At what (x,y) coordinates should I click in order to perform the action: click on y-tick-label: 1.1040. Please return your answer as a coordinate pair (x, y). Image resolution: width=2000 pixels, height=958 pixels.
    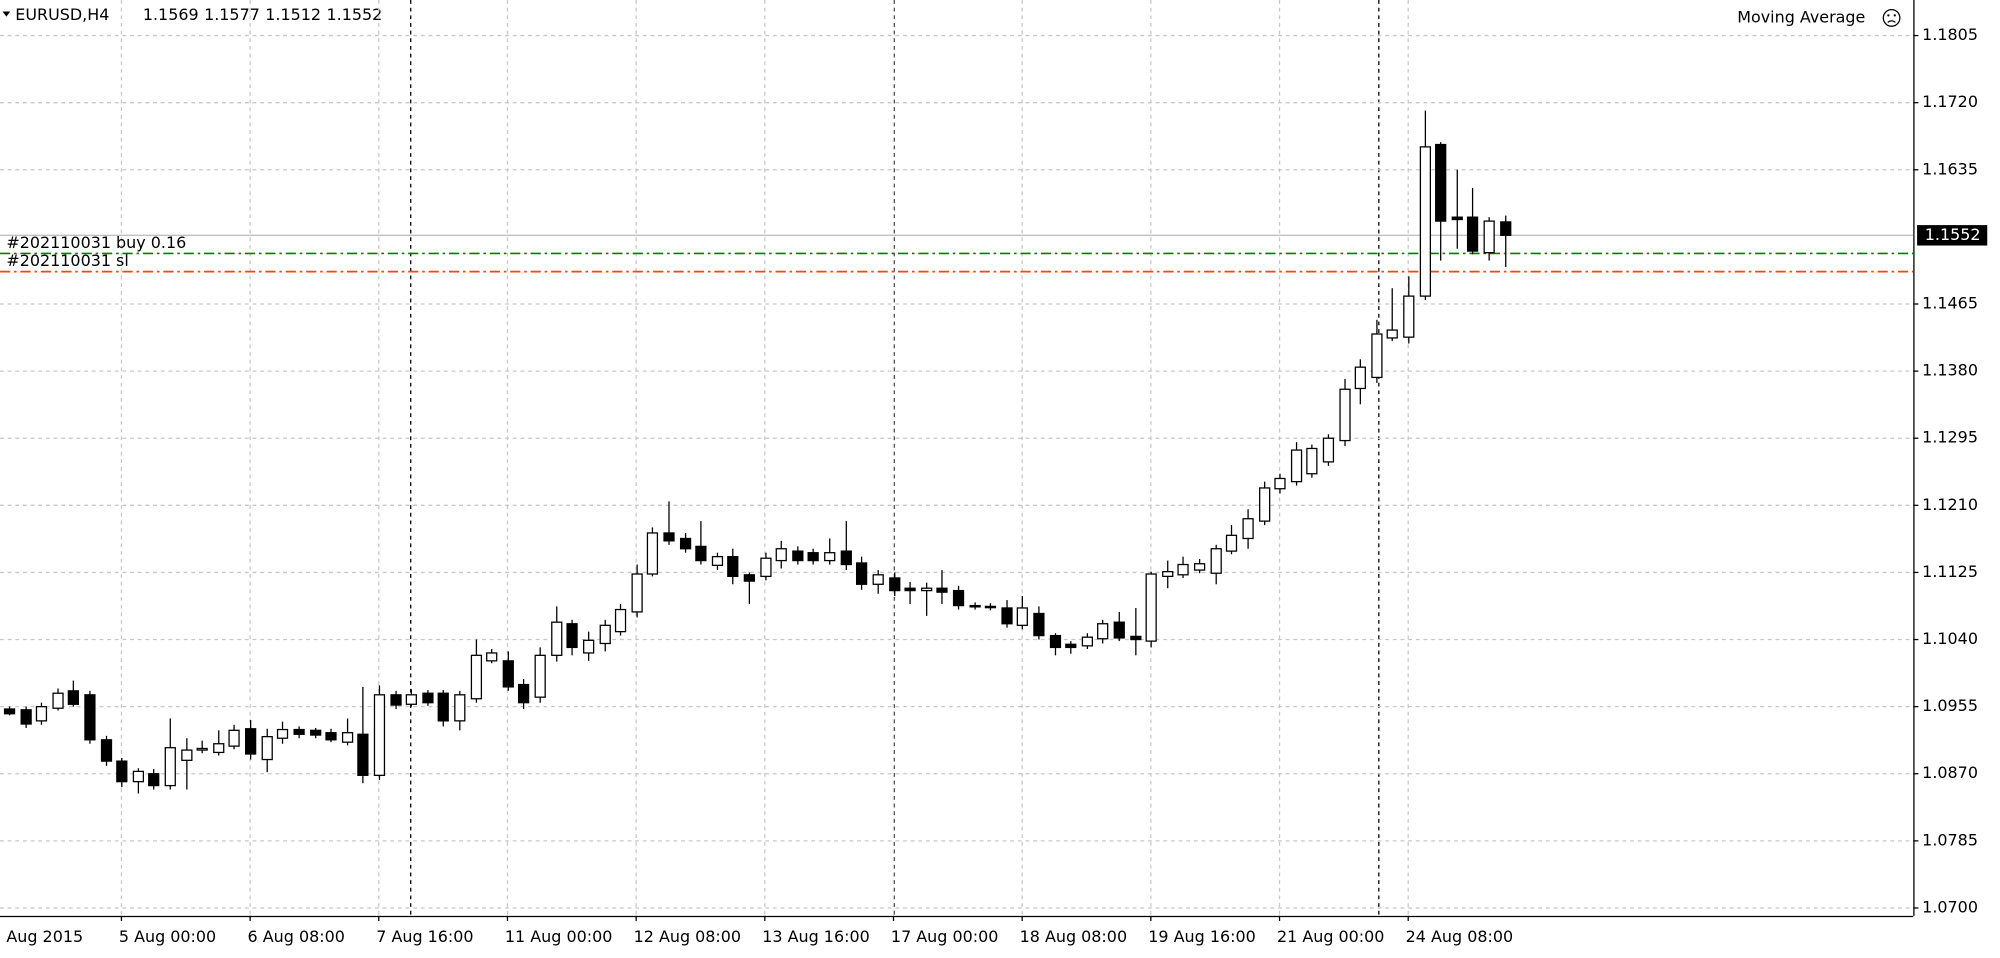
    Looking at the image, I should click on (1950, 638).